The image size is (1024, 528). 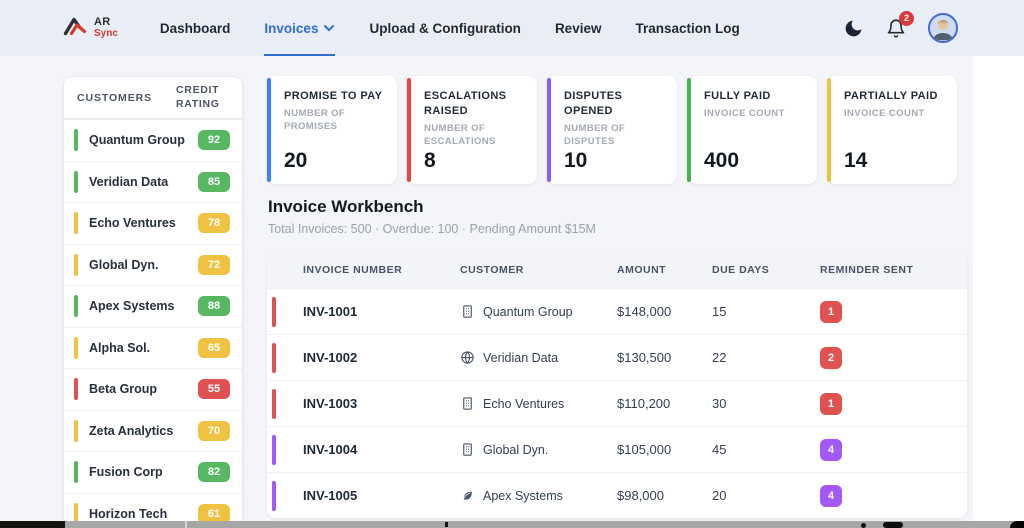 What do you see at coordinates (153, 510) in the screenshot?
I see `customer-row: Horizon Tech 61` at bounding box center [153, 510].